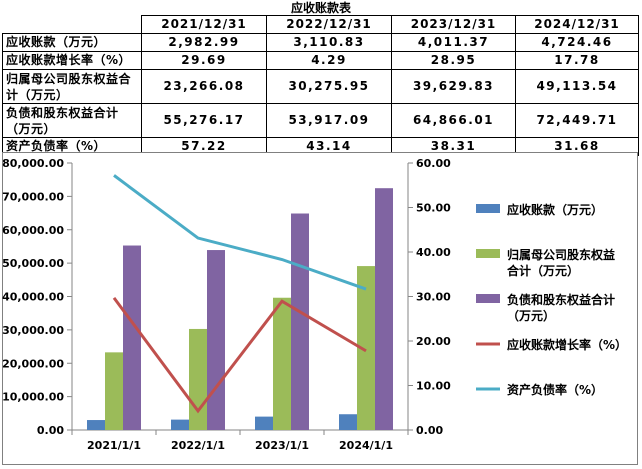 The width and height of the screenshot is (642, 469). What do you see at coordinates (33, 230) in the screenshot?
I see `left-tick-label: 60,000.00` at bounding box center [33, 230].